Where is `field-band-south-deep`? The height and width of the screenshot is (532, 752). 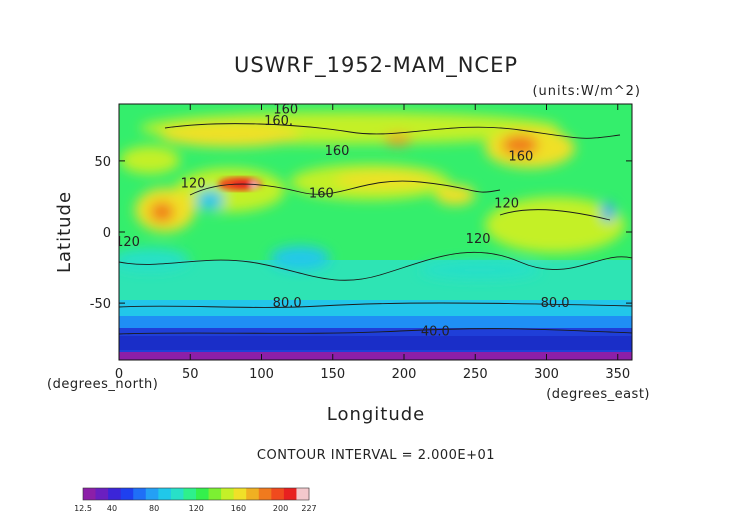 field-band-south-deep is located at coordinates (375, 343).